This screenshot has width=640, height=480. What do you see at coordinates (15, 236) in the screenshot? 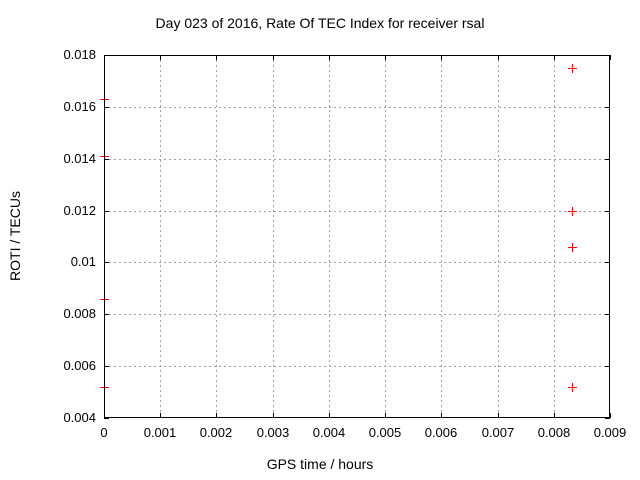
I see `y-axis-label: ROTI / TECUs` at bounding box center [15, 236].